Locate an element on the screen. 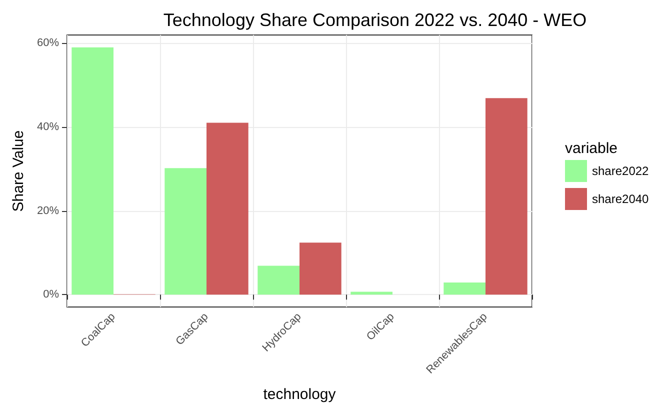  chart-title: Technology Share Comparison 2022 vs. 2040 - WEO is located at coordinates (375, 20).